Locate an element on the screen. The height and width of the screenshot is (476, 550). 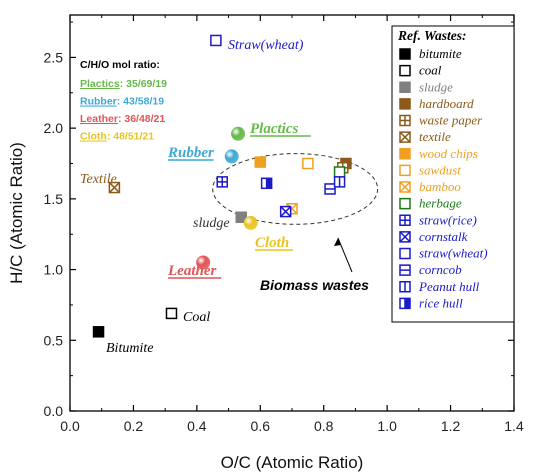
point-wood-chips is located at coordinates (260, 162).